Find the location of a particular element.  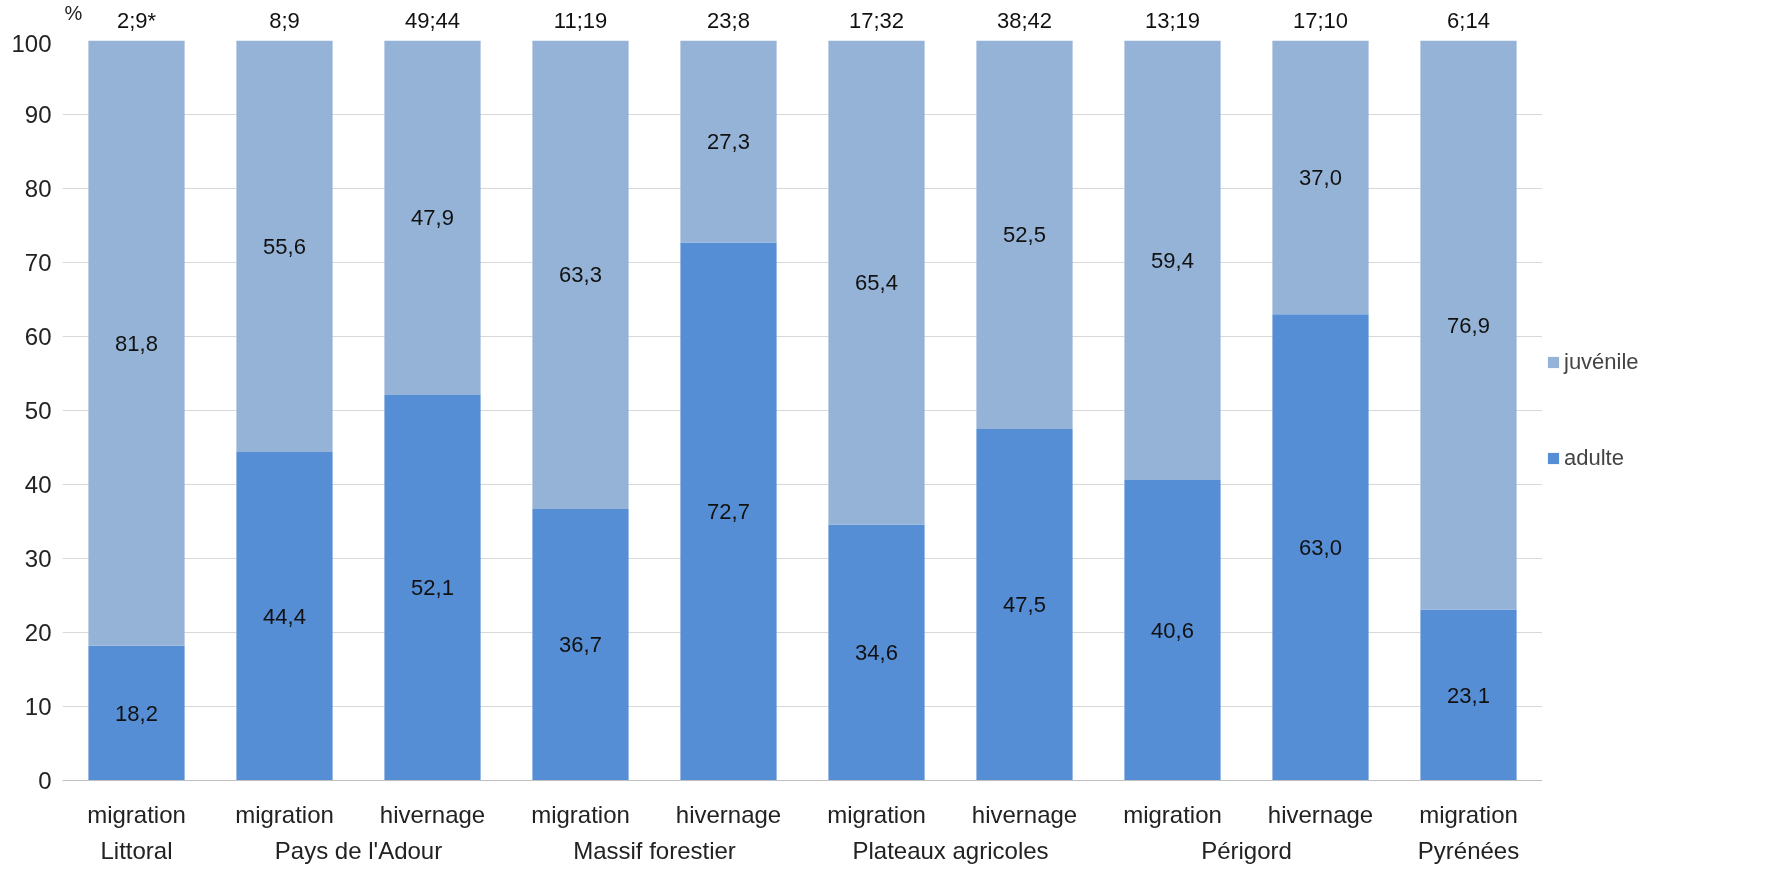

text: 17;32 is located at coordinates (876, 20).